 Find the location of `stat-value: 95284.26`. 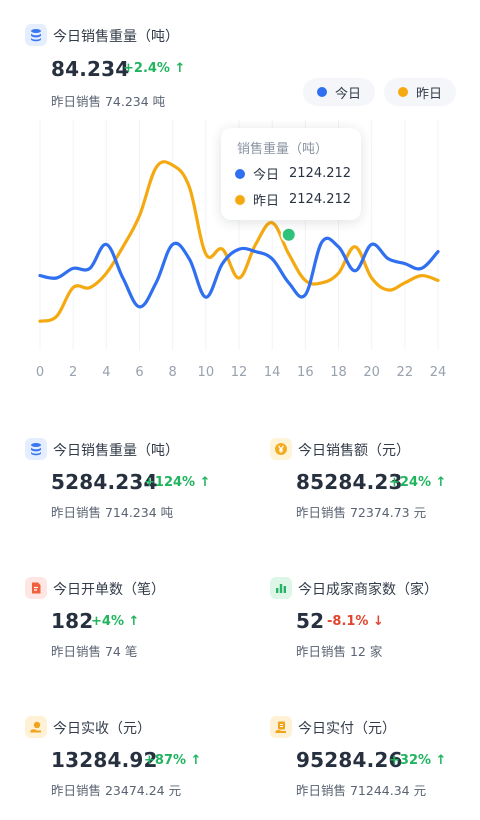

stat-value: 95284.26 is located at coordinates (349, 760).